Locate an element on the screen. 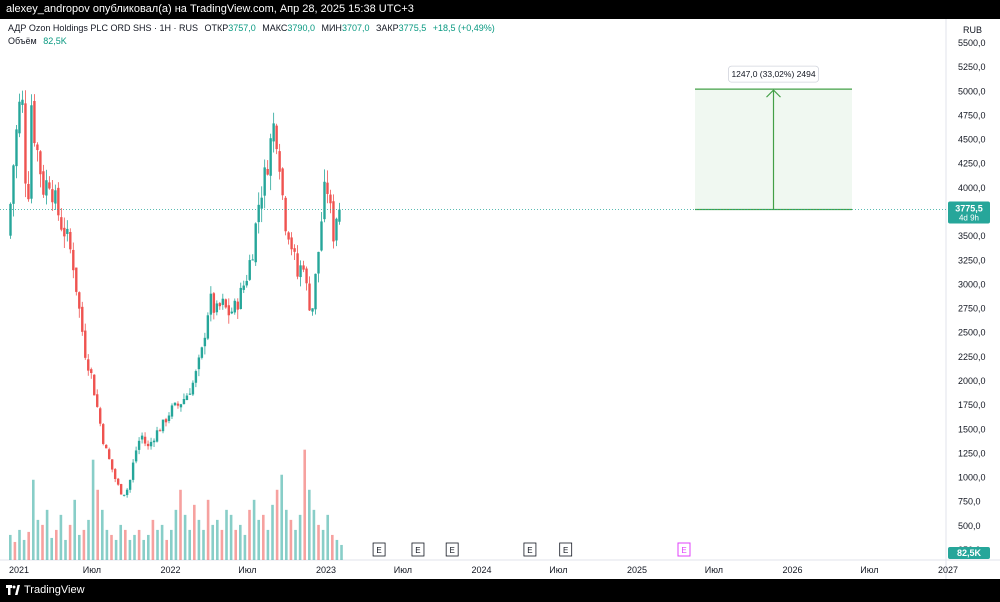  volume-tag-value: 82,5K is located at coordinates (969, 553).